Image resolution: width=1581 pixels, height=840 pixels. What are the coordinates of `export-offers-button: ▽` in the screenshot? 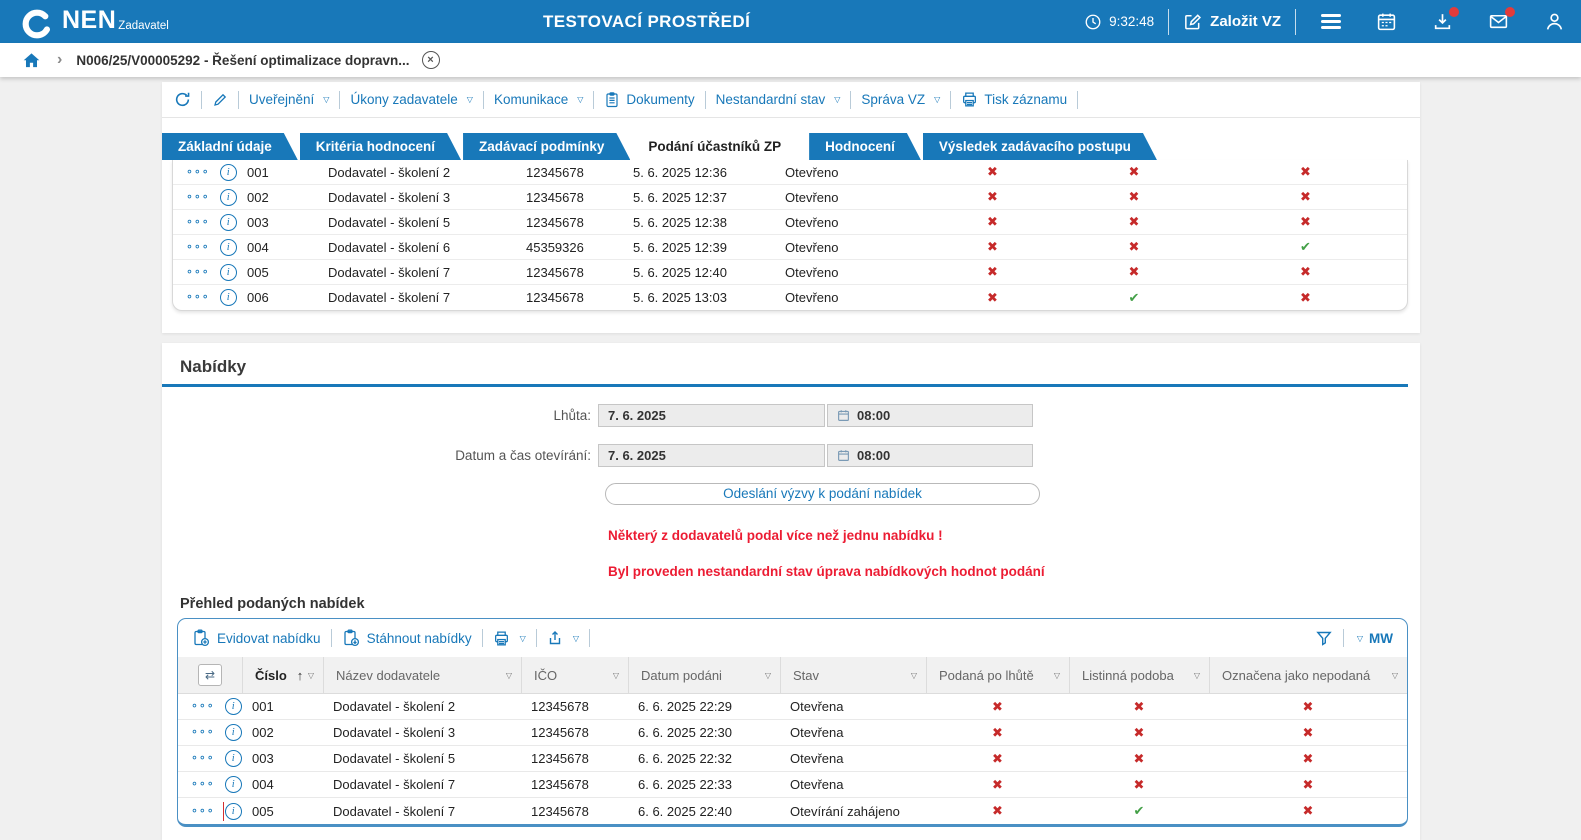 It's located at (563, 638).